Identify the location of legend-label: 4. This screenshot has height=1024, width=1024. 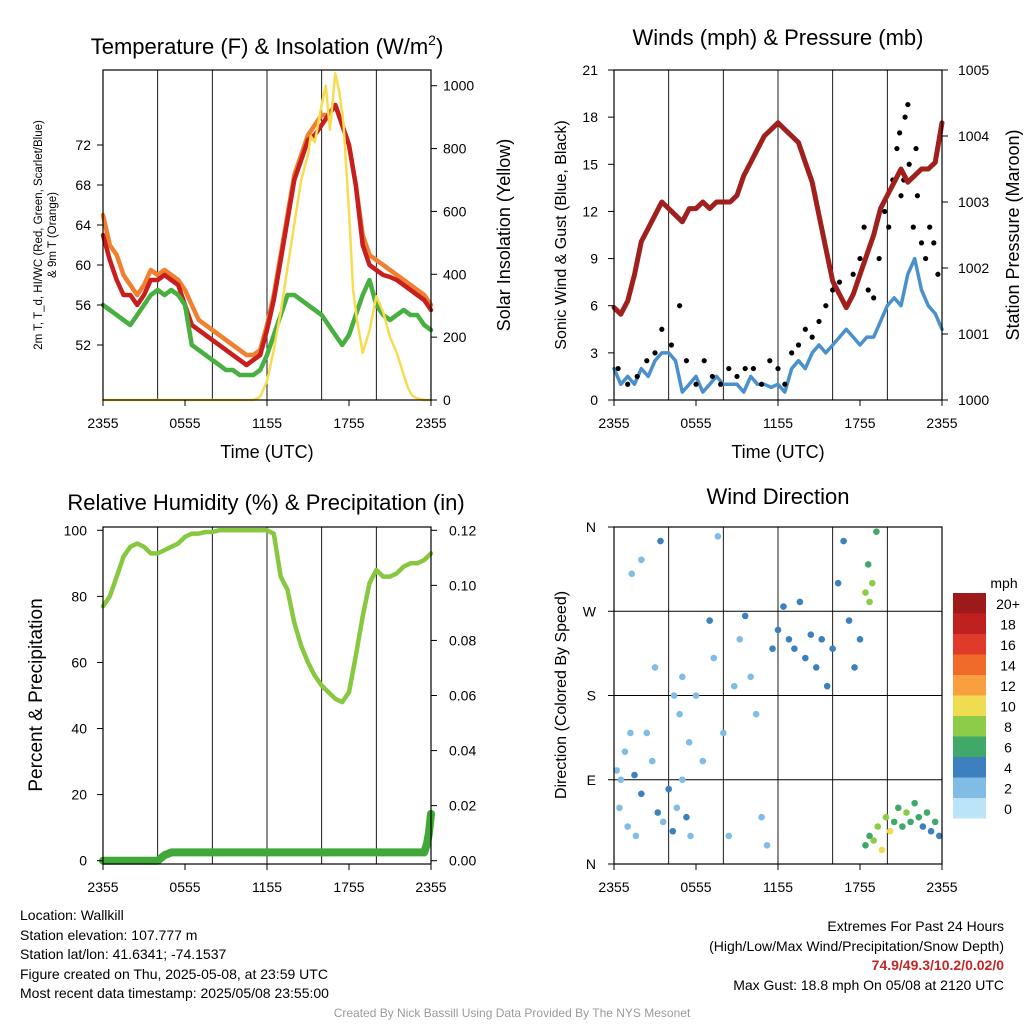
(1008, 768).